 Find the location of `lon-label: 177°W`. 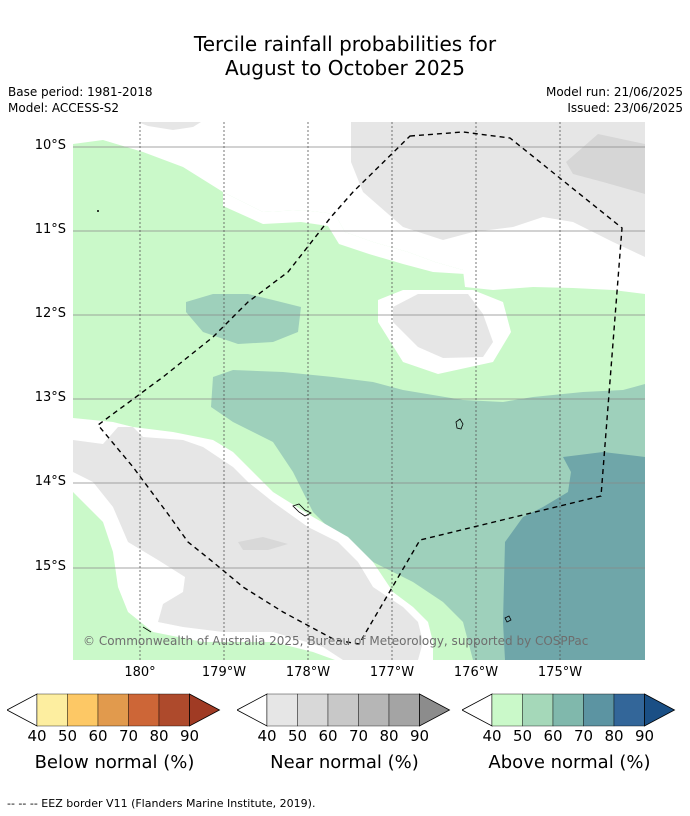

lon-label: 177°W is located at coordinates (392, 672).